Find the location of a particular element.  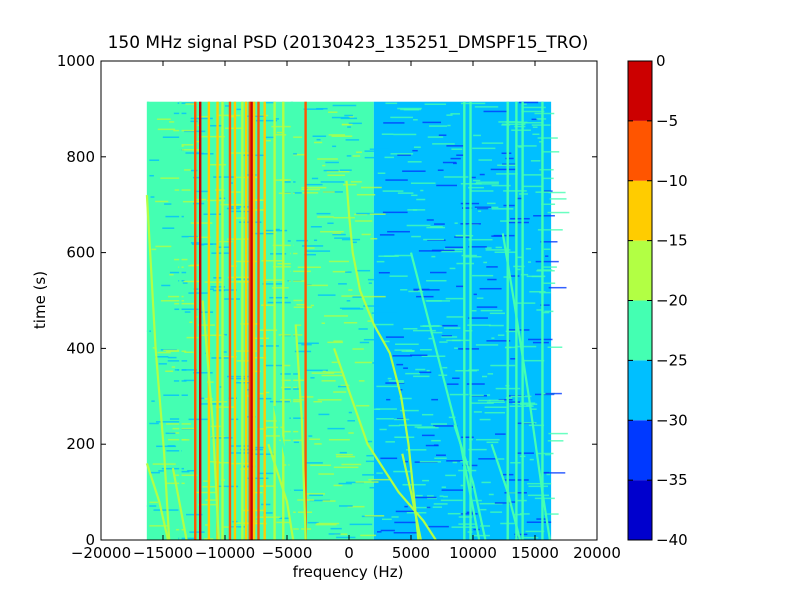

colorbar-tick-label: 0 is located at coordinates (661, 61).